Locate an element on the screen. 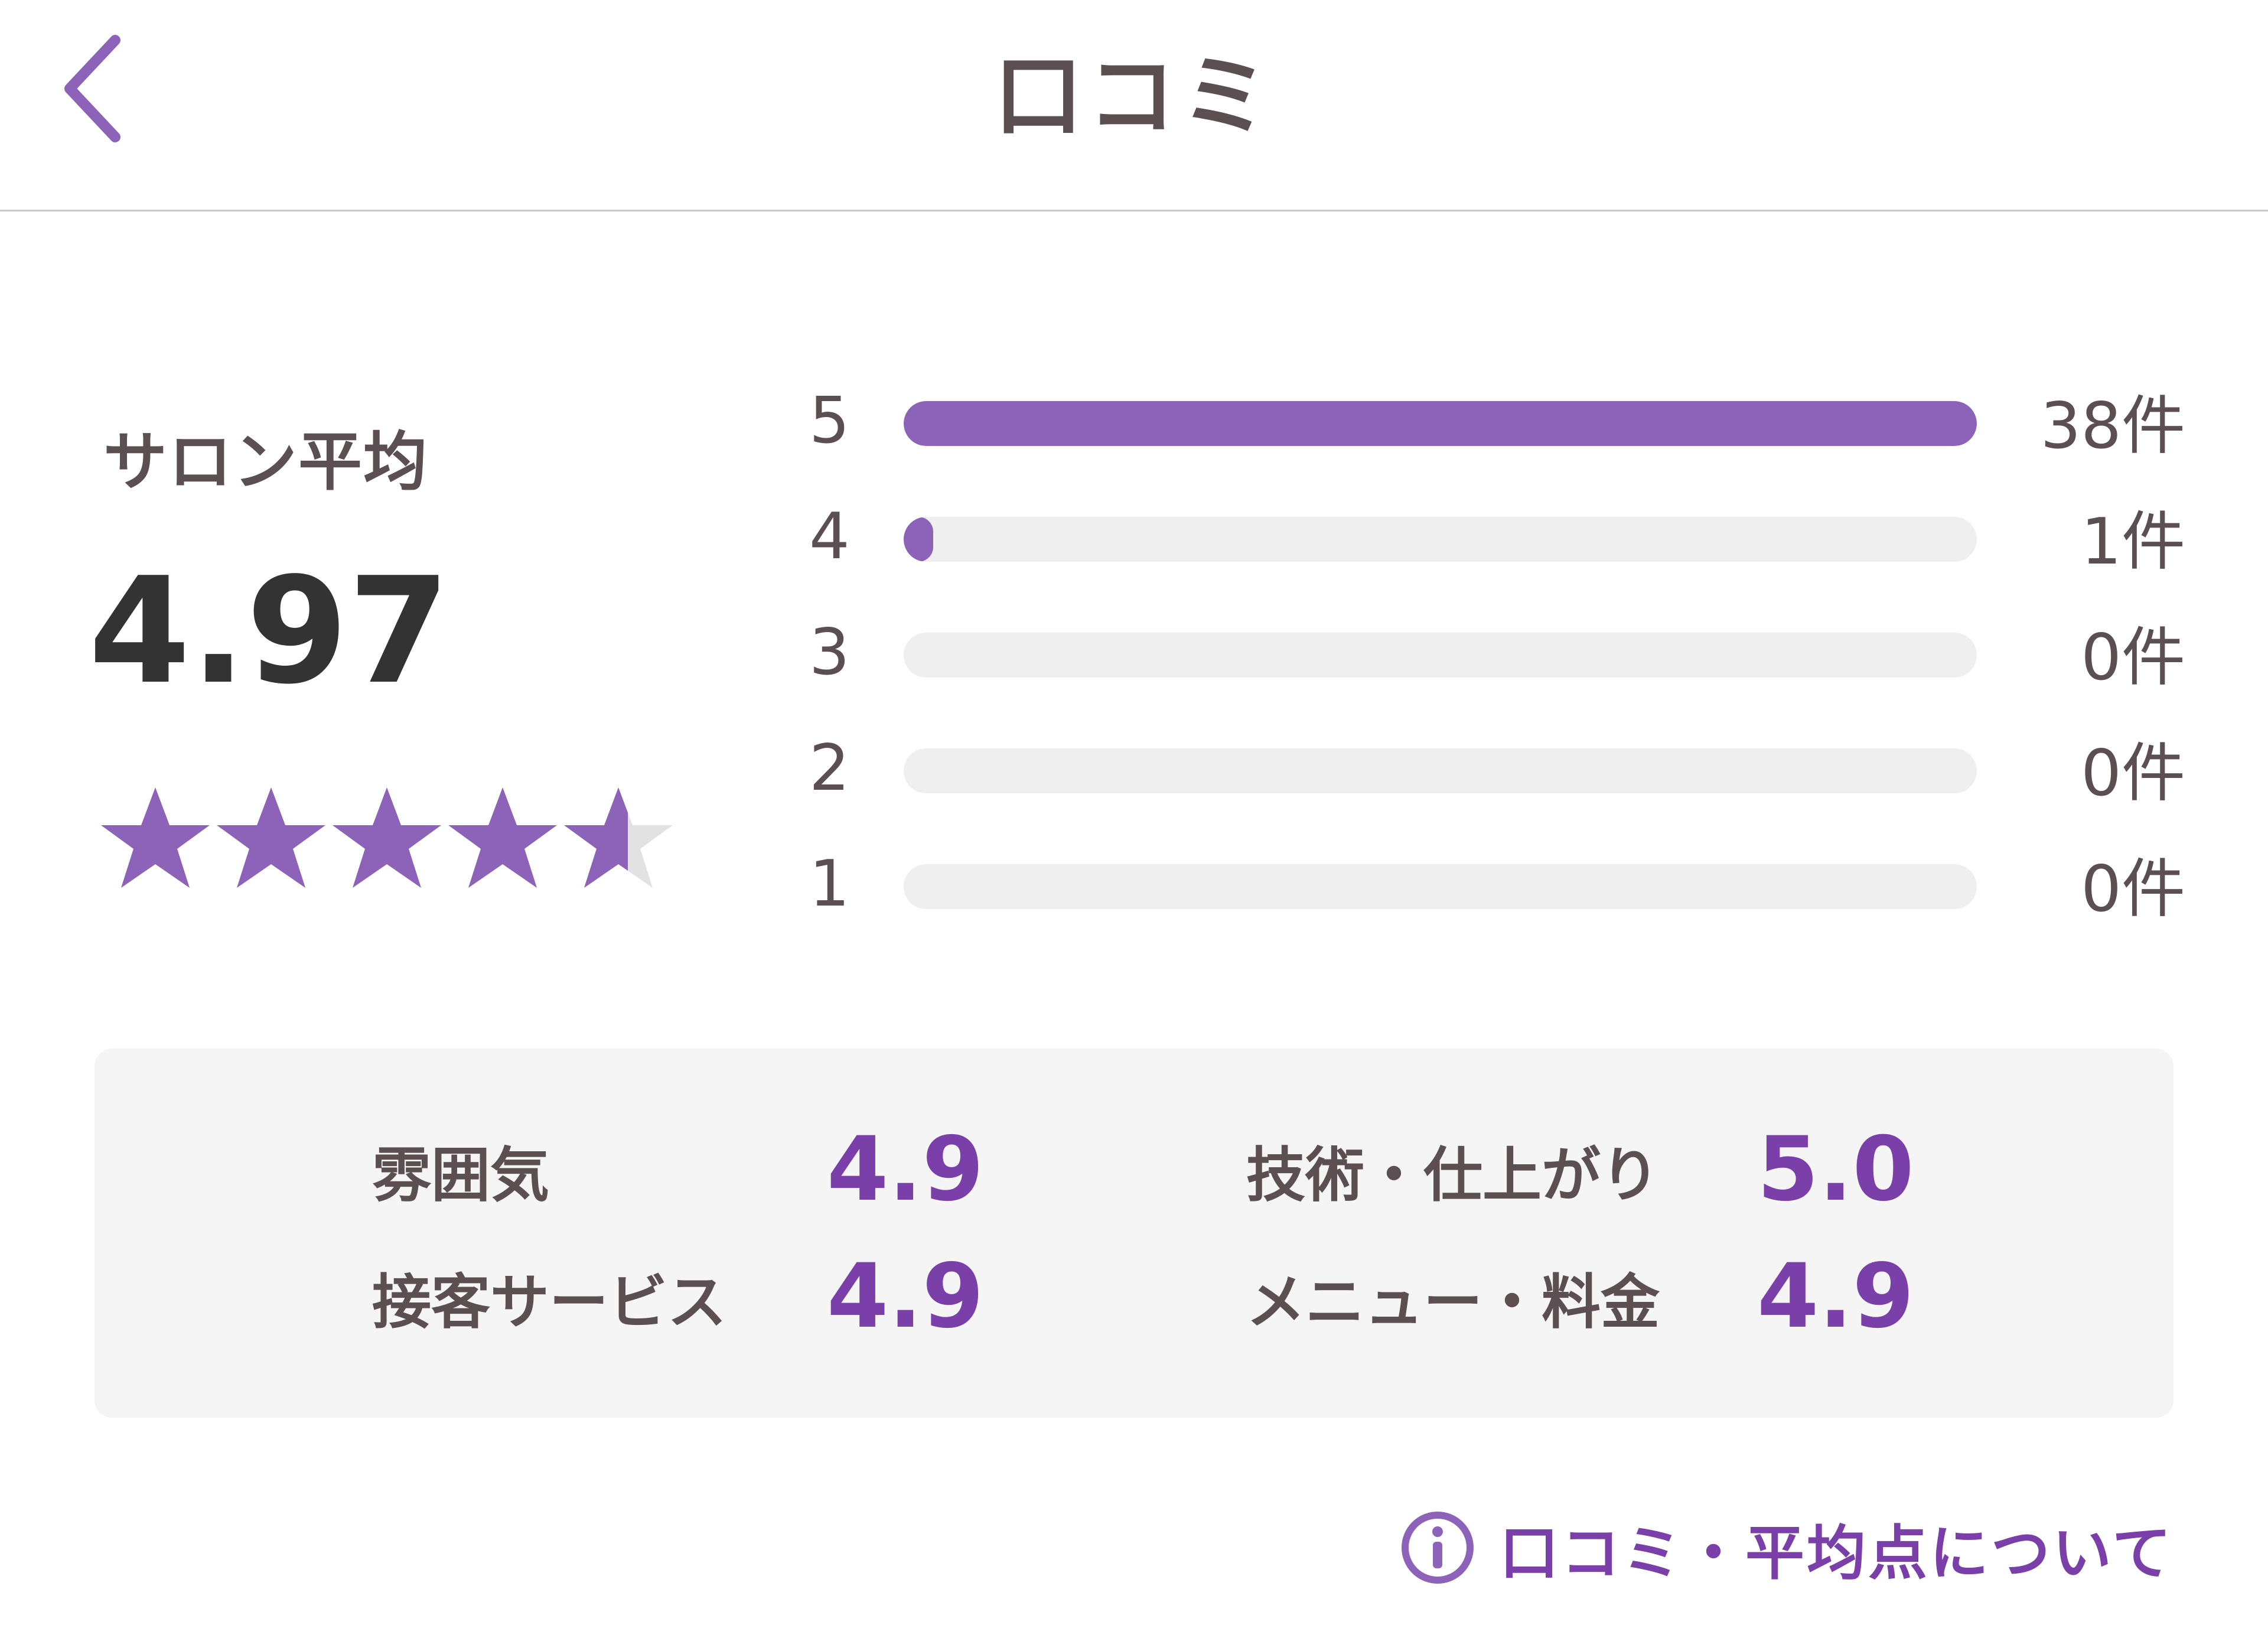 The image size is (2268, 1651). back-button is located at coordinates (94, 89).